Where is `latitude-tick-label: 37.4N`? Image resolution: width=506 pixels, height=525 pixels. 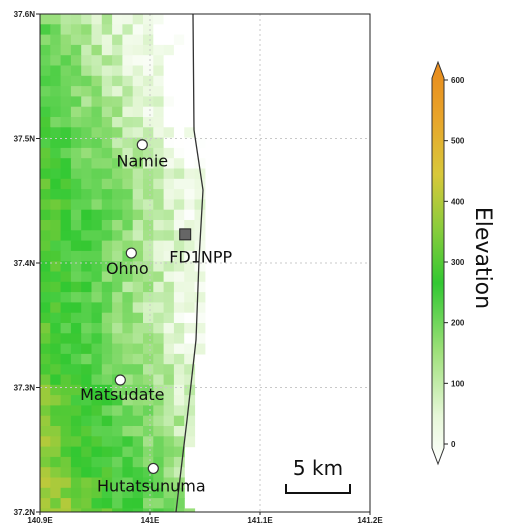
latitude-tick-label: 37.4N is located at coordinates (25, 263).